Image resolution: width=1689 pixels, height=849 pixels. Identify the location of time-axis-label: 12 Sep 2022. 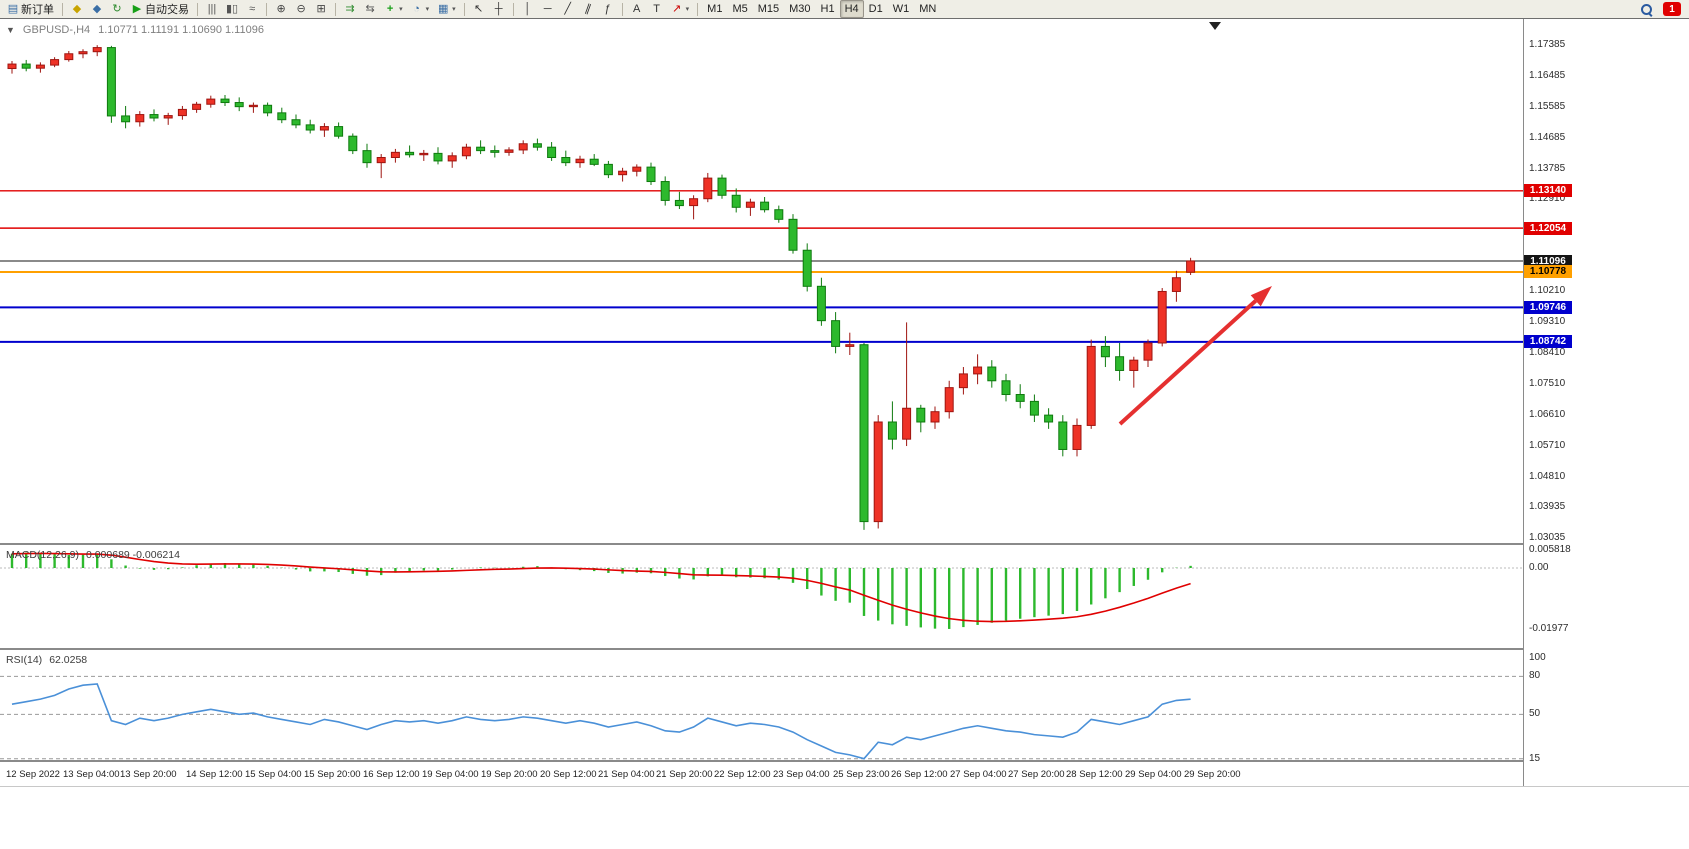
(33, 774).